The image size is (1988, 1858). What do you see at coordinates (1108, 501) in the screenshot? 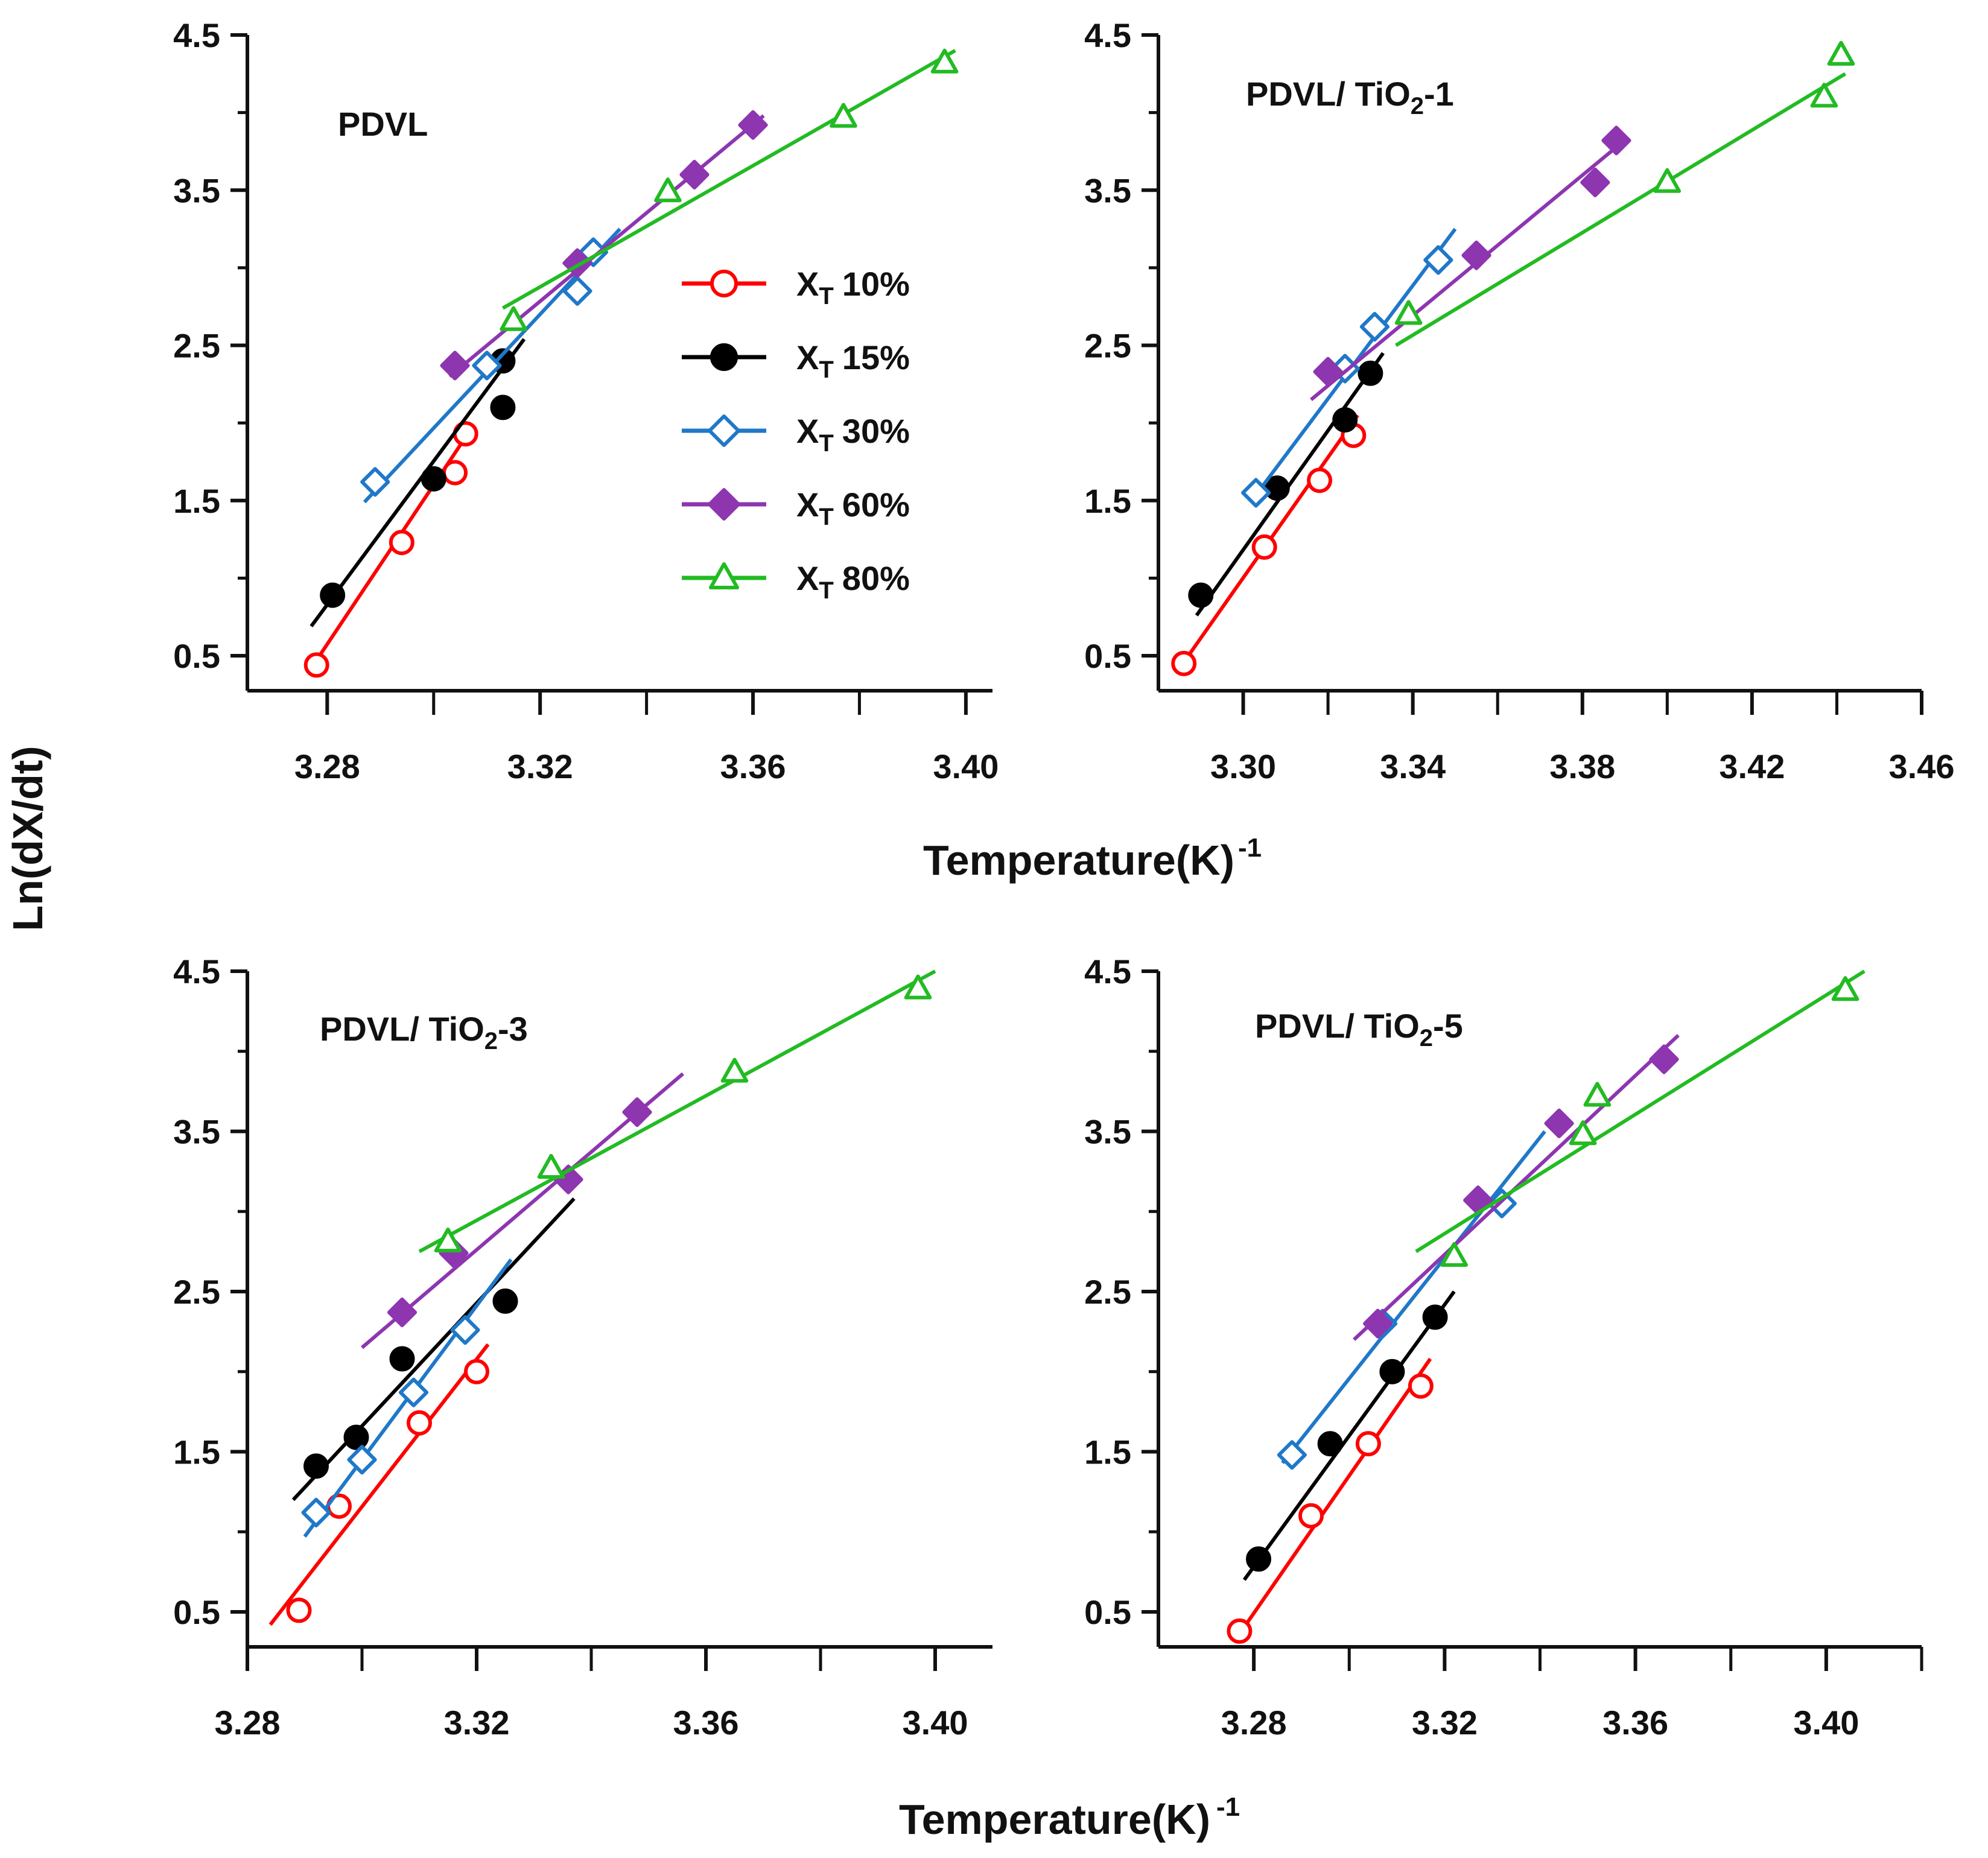
I see `y-tick-label: 1.5` at bounding box center [1108, 501].